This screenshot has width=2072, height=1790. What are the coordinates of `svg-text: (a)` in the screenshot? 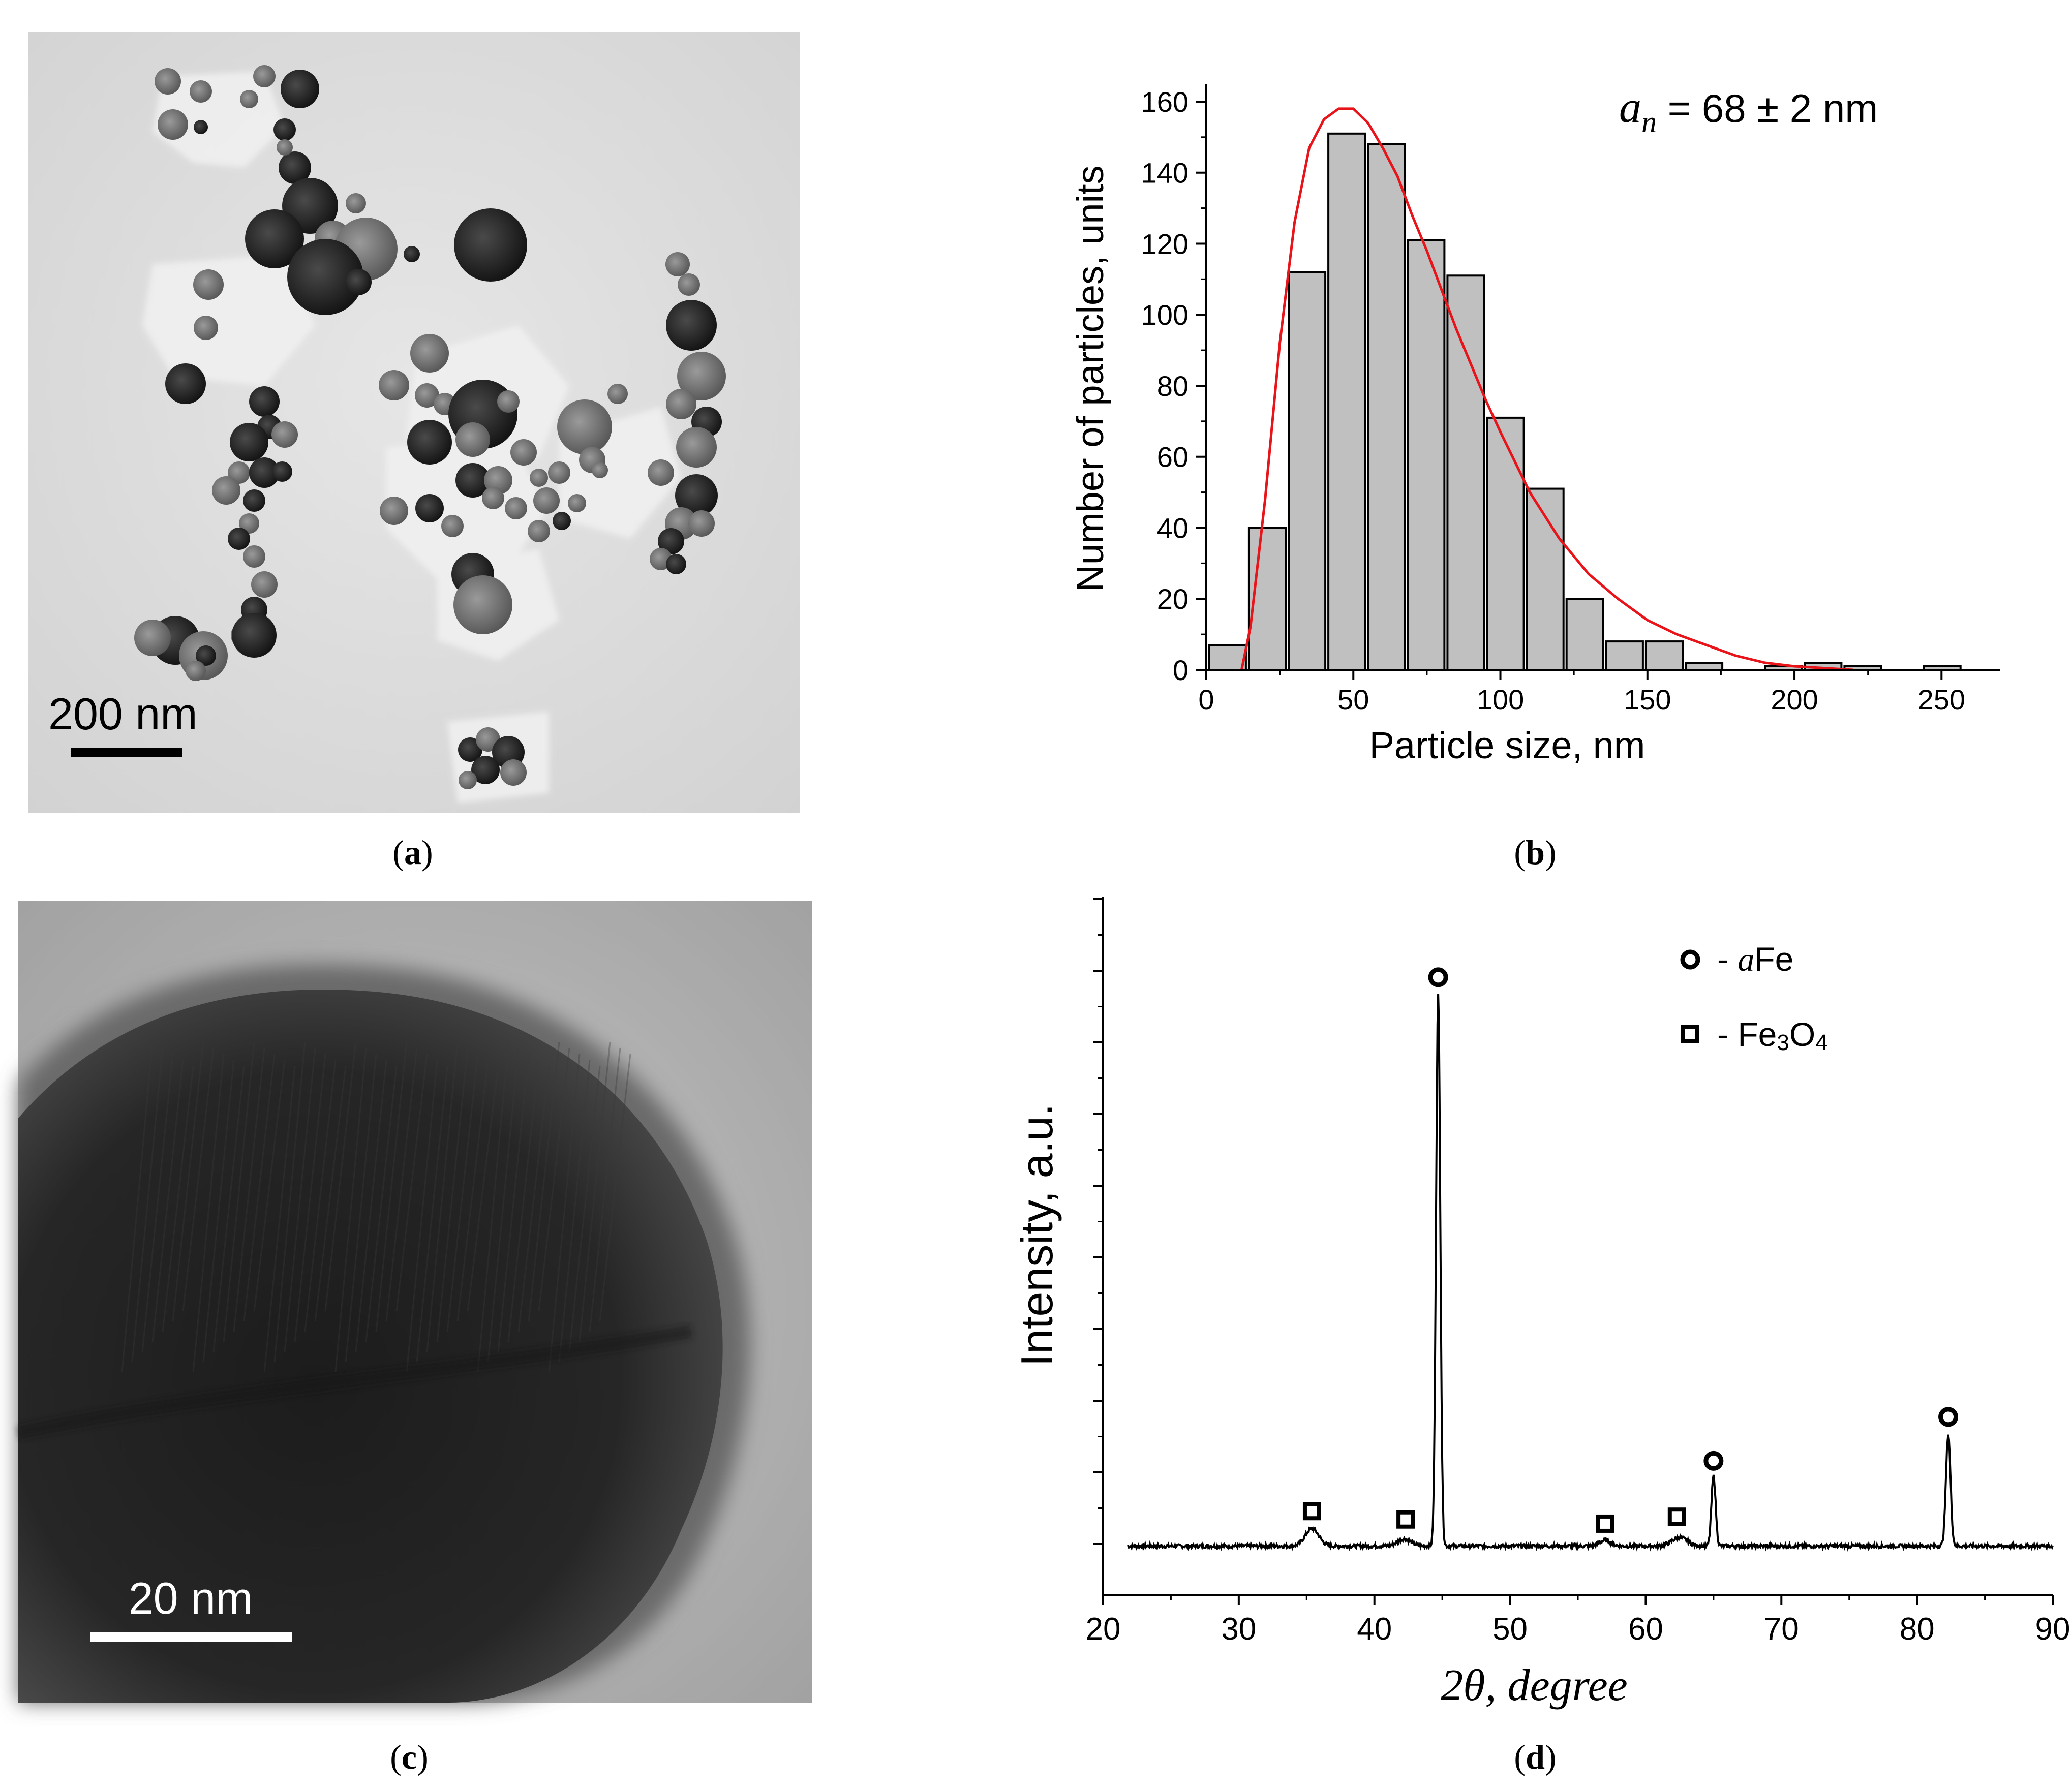 It's located at (413, 852).